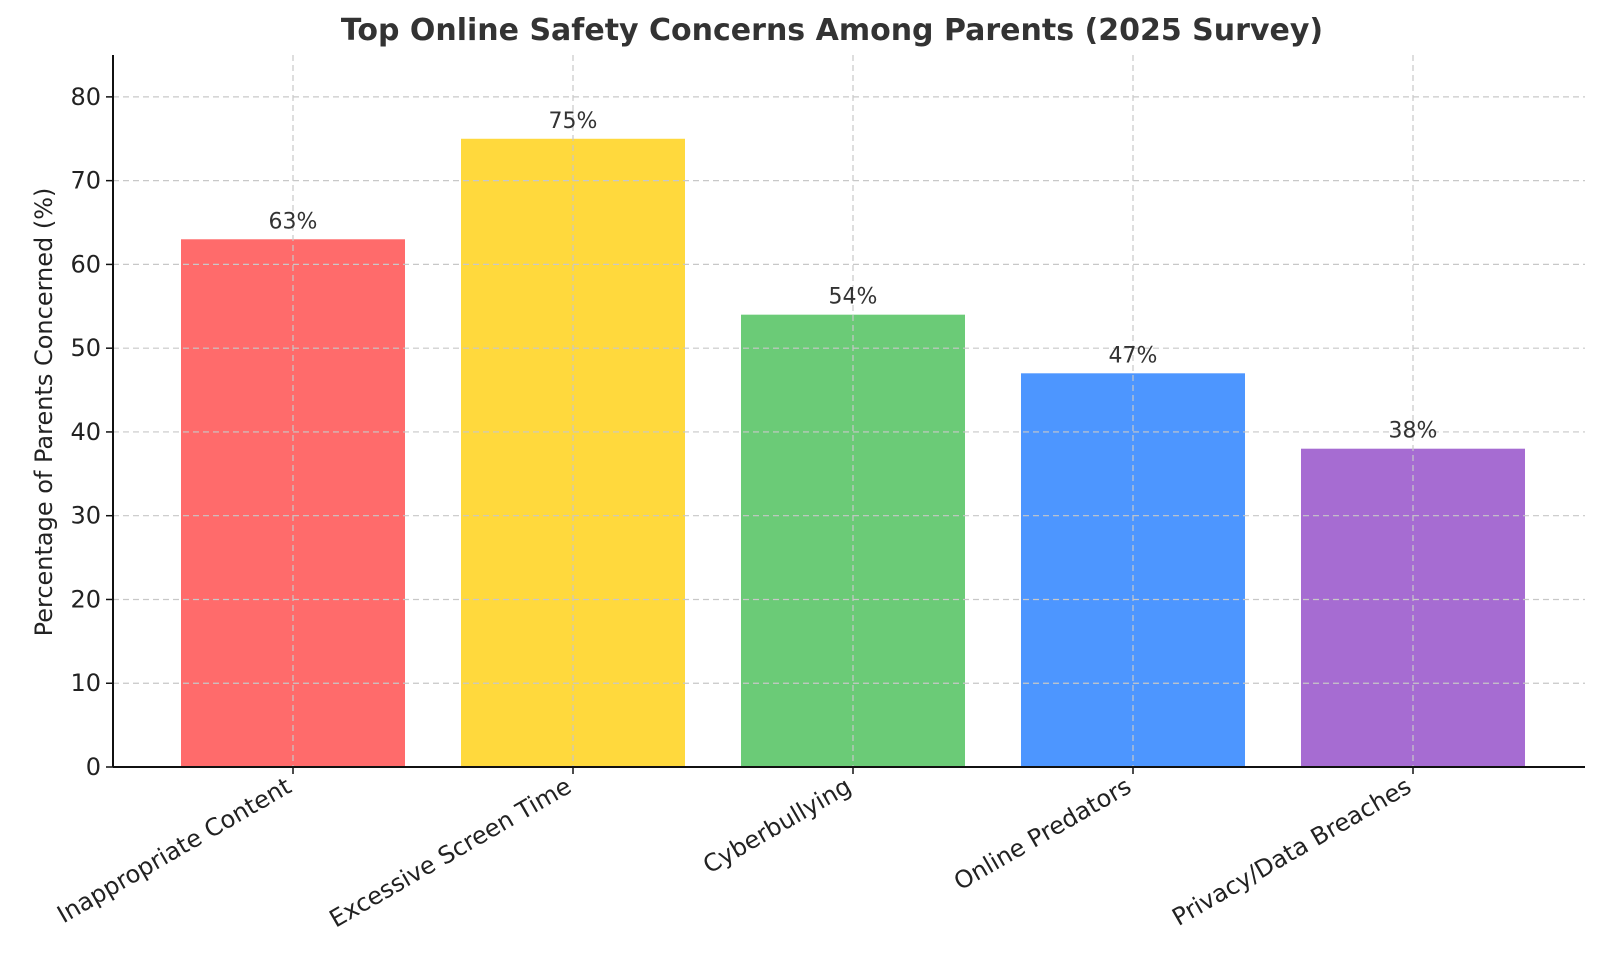 The image size is (1600, 968). What do you see at coordinates (573, 452) in the screenshot?
I see `bar` at bounding box center [573, 452].